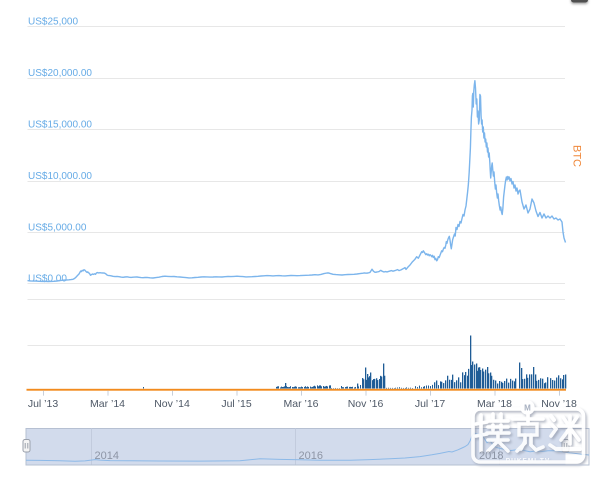 The width and height of the screenshot is (600, 481). What do you see at coordinates (577, 156) in the screenshot?
I see `svg-text: BTC` at bounding box center [577, 156].